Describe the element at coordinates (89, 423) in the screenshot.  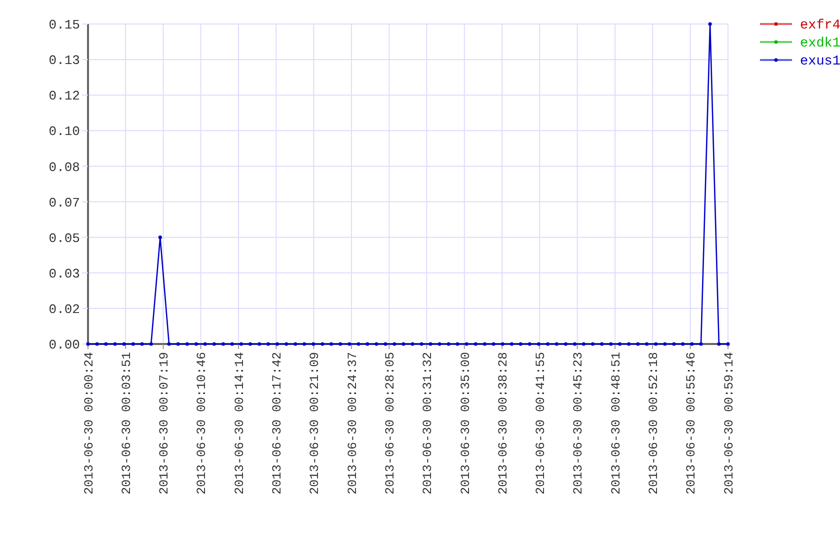
I see `x-tick-label: 2013-06-30 00:00:24` at that location.